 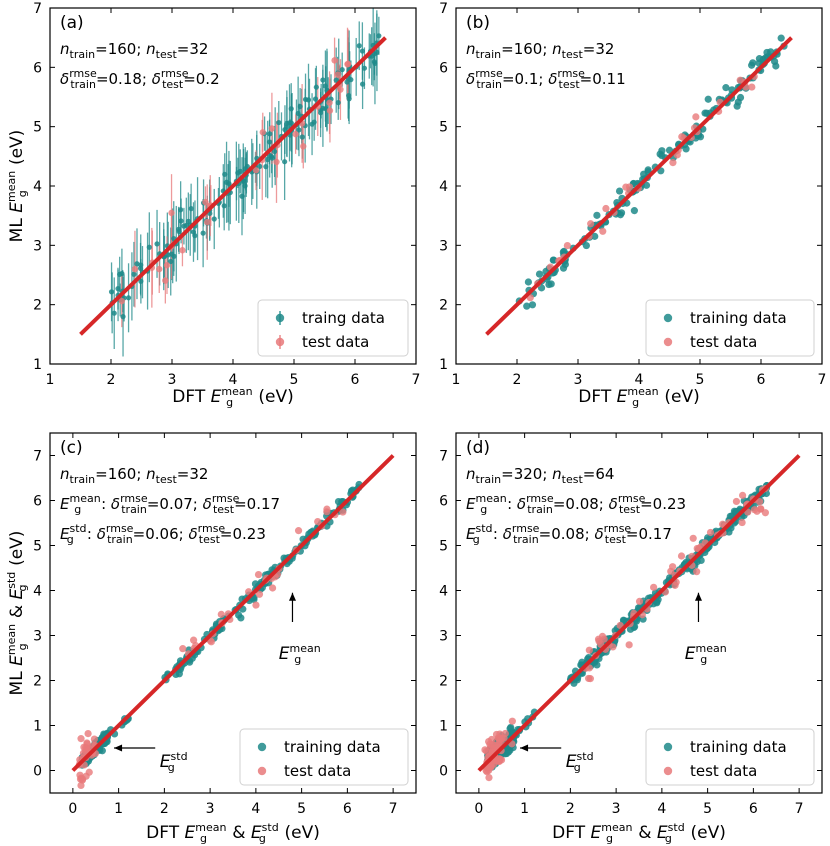 What do you see at coordinates (393, 809) in the screenshot?
I see `x-tick-label: 7` at bounding box center [393, 809].